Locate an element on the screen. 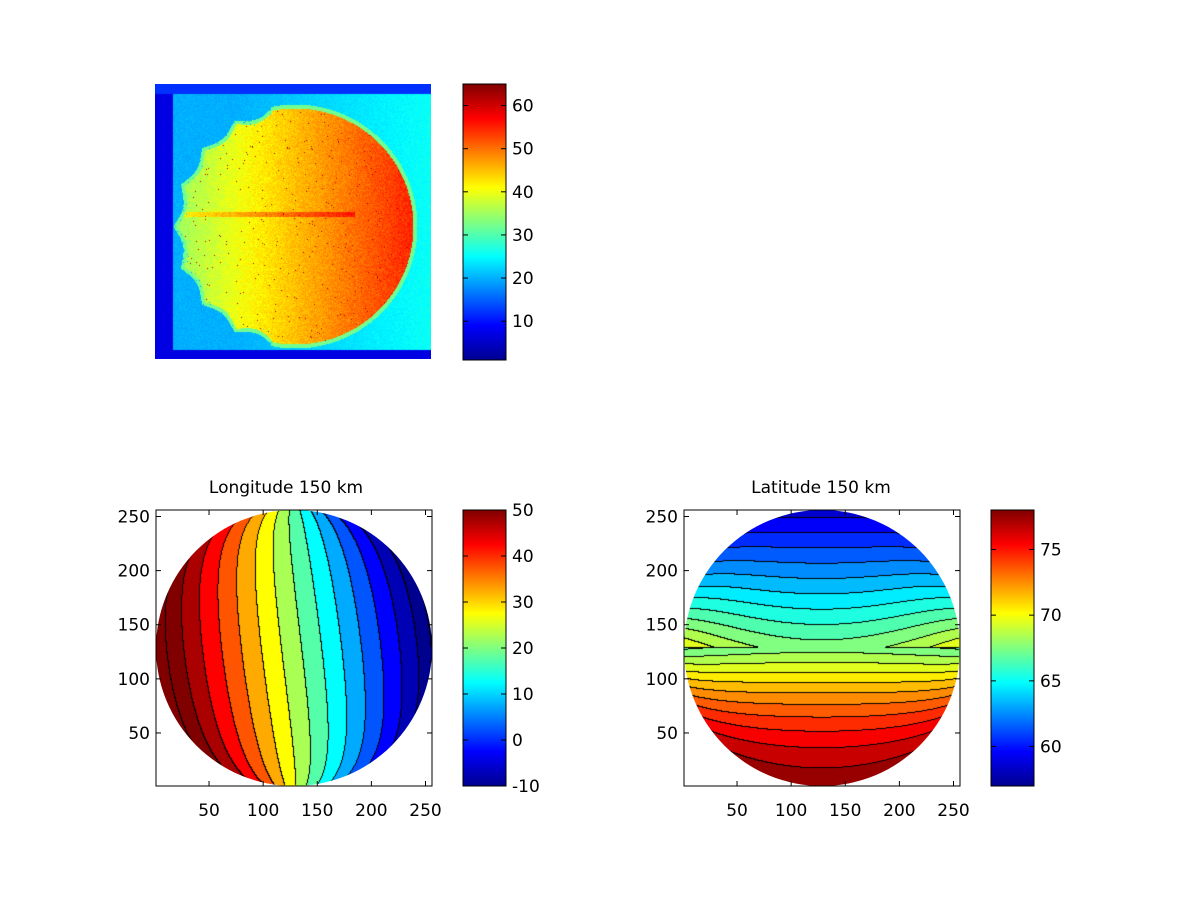 The image size is (1200, 900). cb-latitude-tick-label: 65 is located at coordinates (1051, 682).